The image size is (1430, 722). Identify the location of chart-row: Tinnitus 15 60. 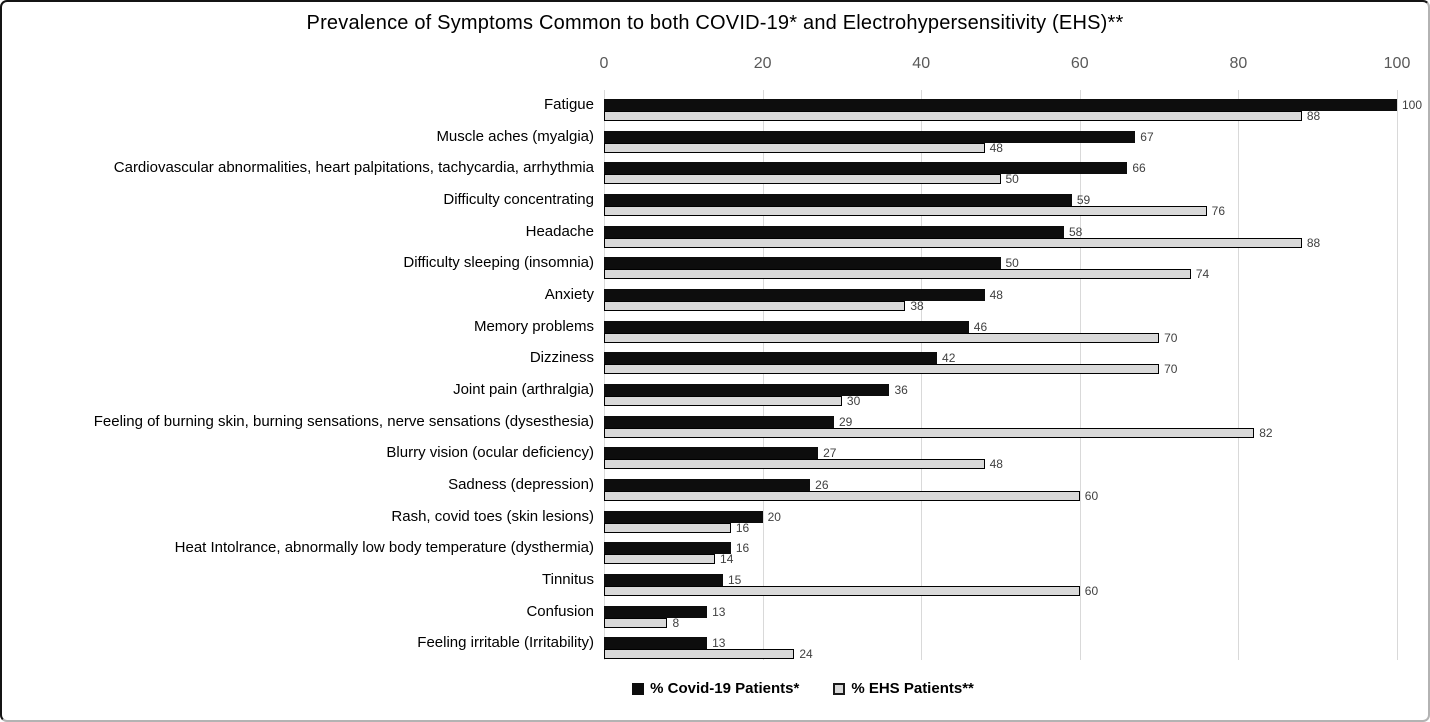
(715, 581).